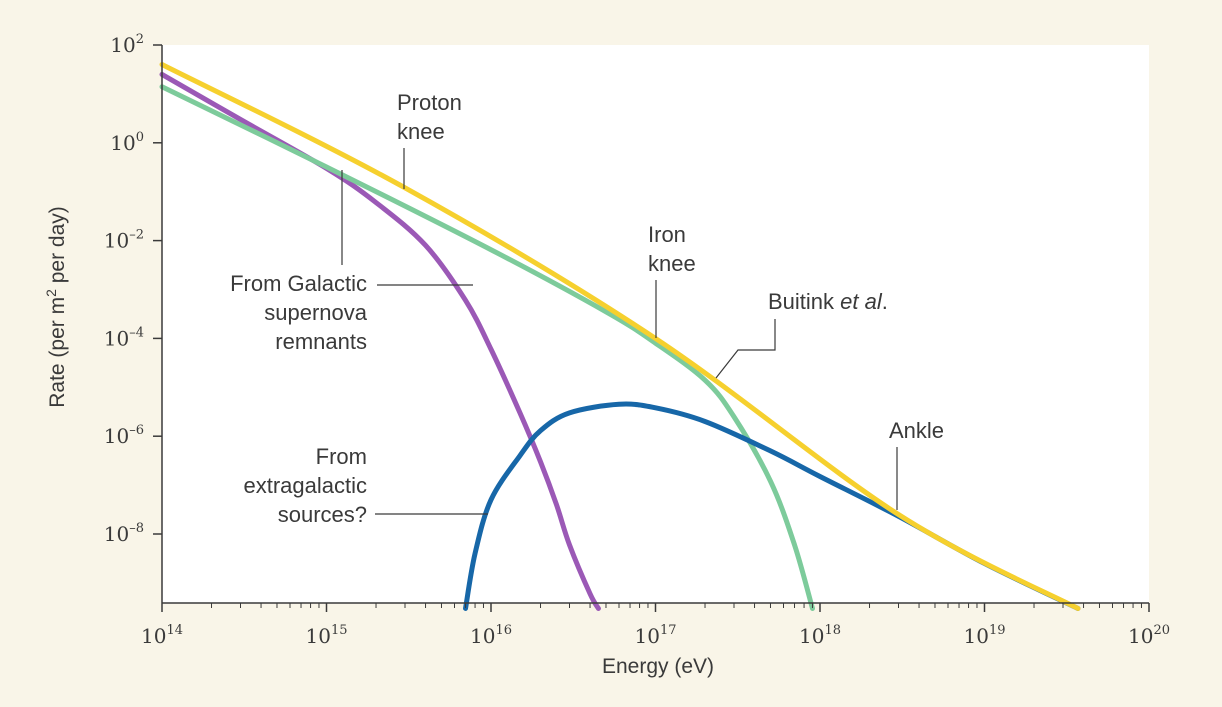 The image size is (1222, 707). What do you see at coordinates (916, 430) in the screenshot?
I see `annotation-text: Ankle` at bounding box center [916, 430].